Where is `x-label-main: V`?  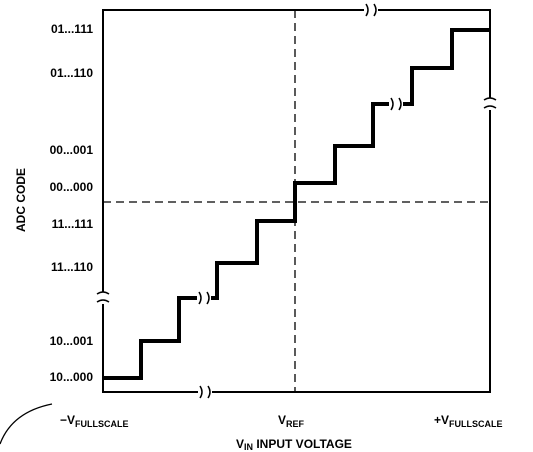
x-label-main: V is located at coordinates (282, 420).